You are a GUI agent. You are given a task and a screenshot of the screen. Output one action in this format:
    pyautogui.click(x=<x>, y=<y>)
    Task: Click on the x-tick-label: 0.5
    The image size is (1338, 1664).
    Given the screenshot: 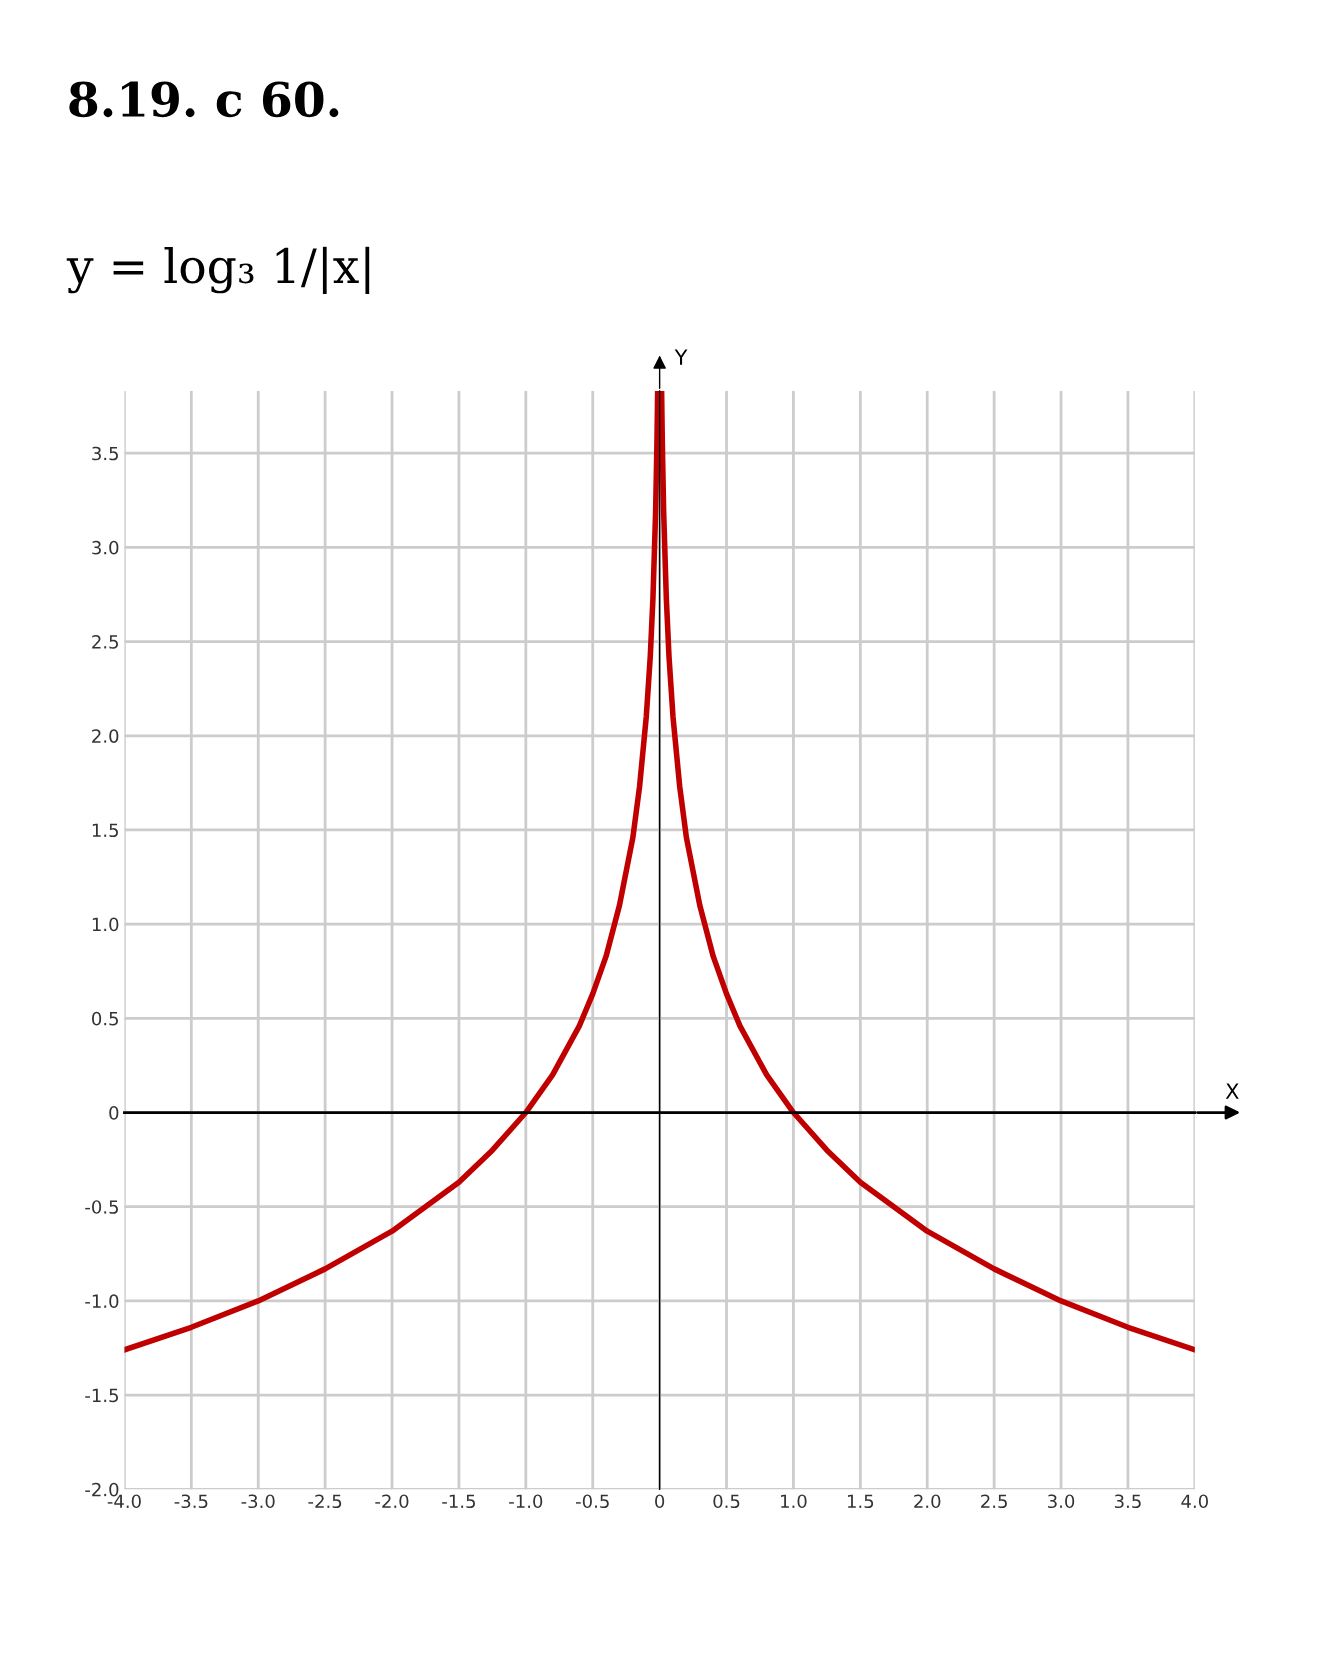 What is the action you would take?
    pyautogui.click(x=726, y=1501)
    